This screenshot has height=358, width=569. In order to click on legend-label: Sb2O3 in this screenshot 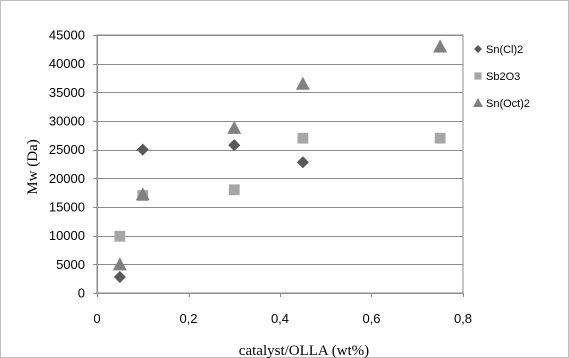, I will do `click(503, 77)`.